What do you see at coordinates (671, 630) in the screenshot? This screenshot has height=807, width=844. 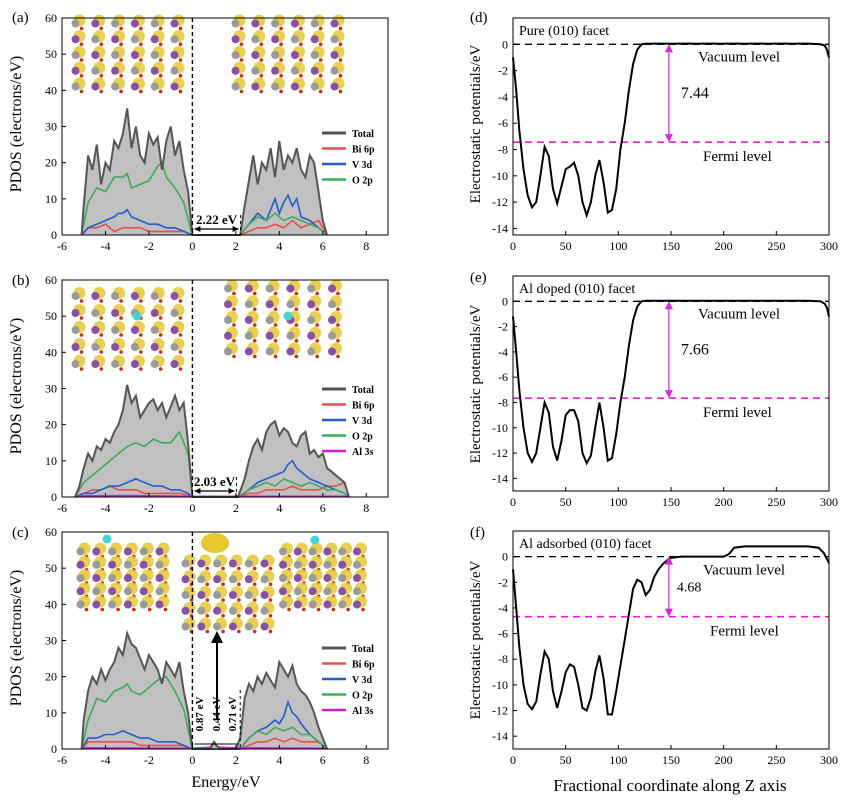 I see `potential-curve` at bounding box center [671, 630].